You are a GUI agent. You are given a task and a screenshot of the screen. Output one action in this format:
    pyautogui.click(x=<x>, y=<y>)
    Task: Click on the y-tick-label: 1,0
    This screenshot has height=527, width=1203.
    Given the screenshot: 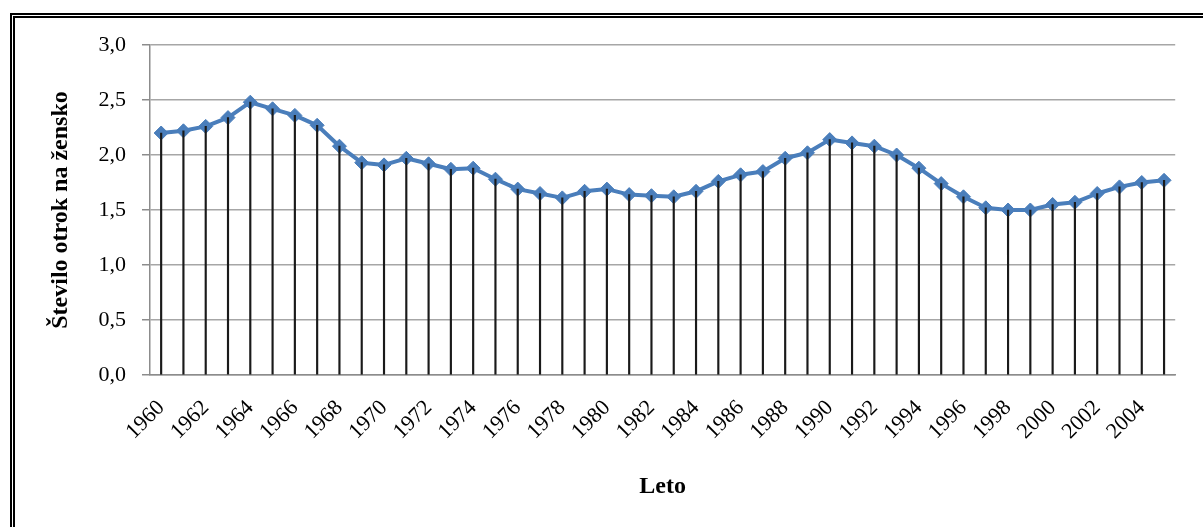 What is the action you would take?
    pyautogui.click(x=112, y=263)
    